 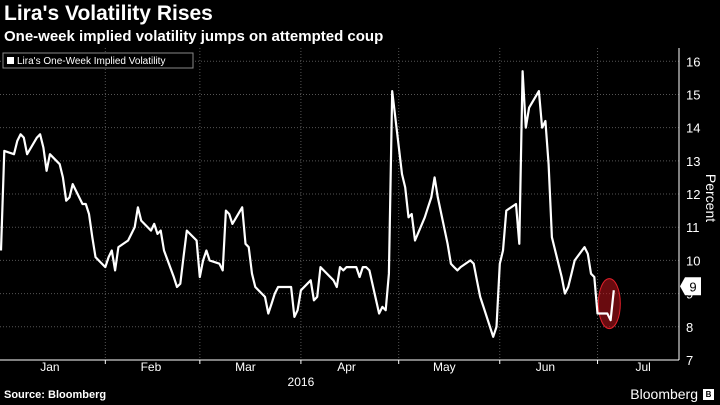 What do you see at coordinates (609, 304) in the screenshot?
I see `highlight-ellipse` at bounding box center [609, 304].